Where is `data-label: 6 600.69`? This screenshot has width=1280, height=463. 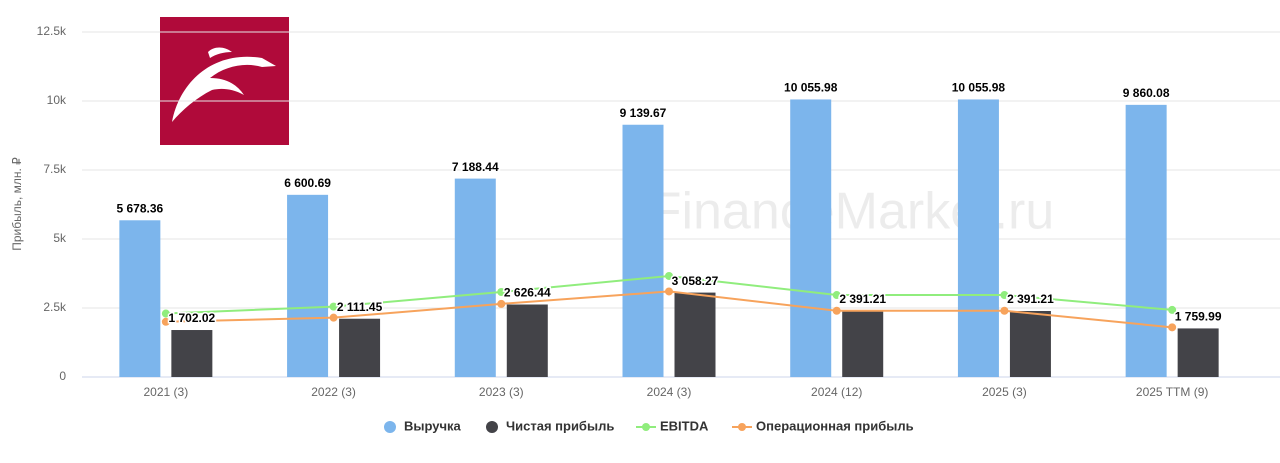 data-label: 6 600.69 is located at coordinates (307, 183).